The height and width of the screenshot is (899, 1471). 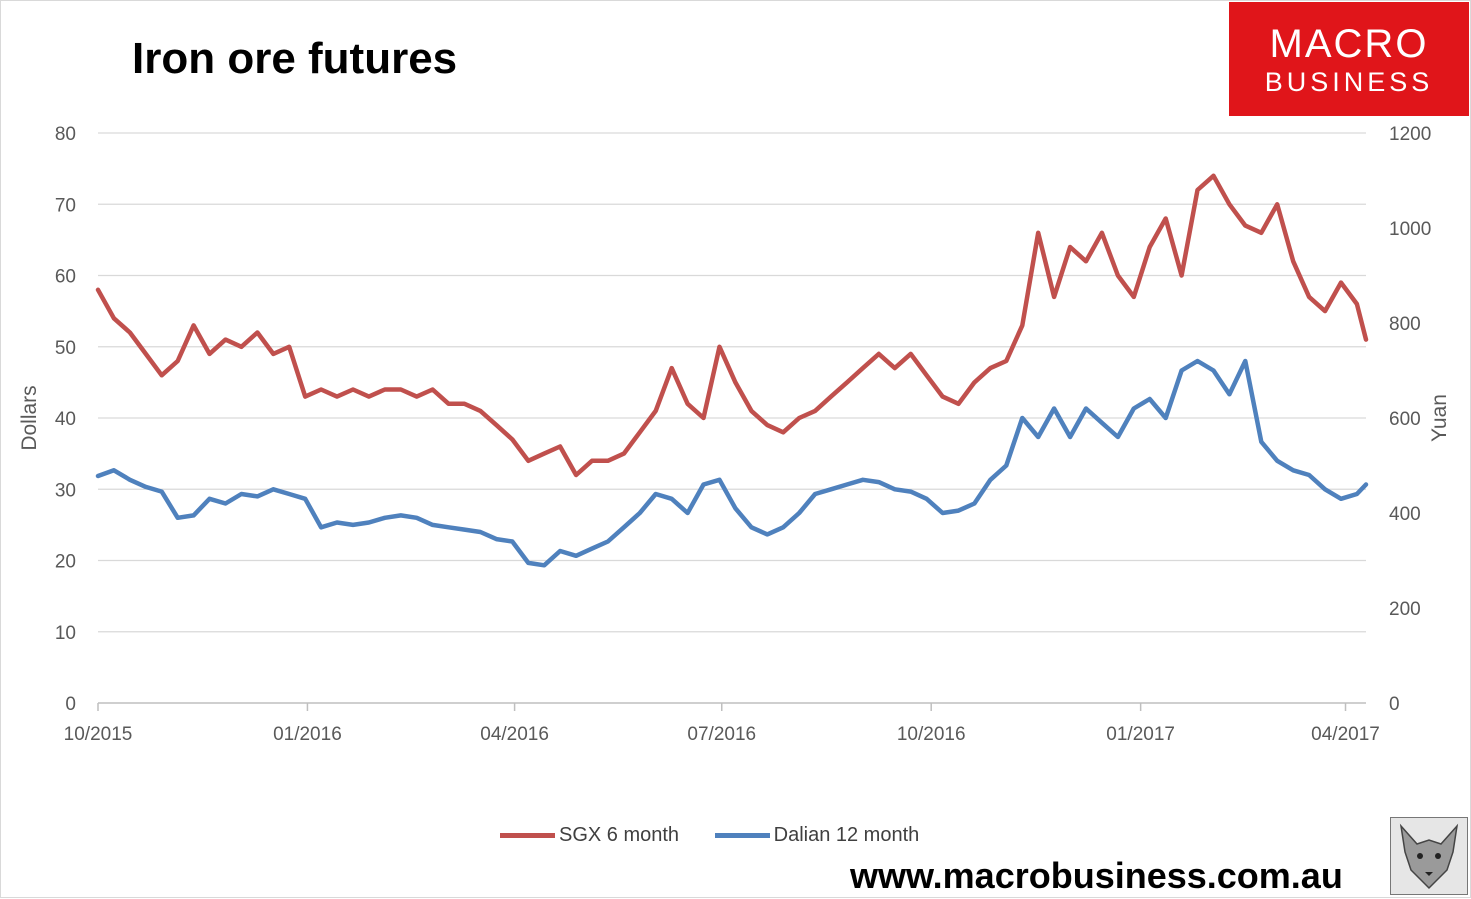 I want to click on legend-item-sgx: SGX 6 month, so click(x=589, y=835).